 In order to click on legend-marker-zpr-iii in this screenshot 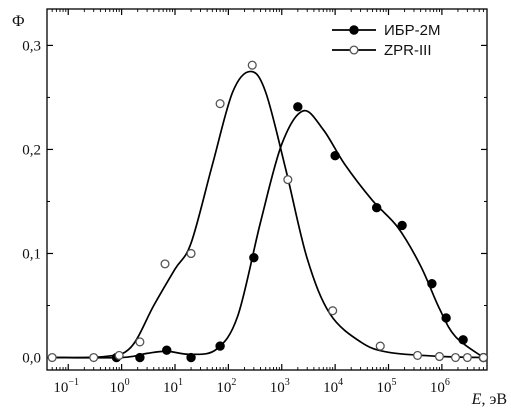, I will do `click(354, 50)`.